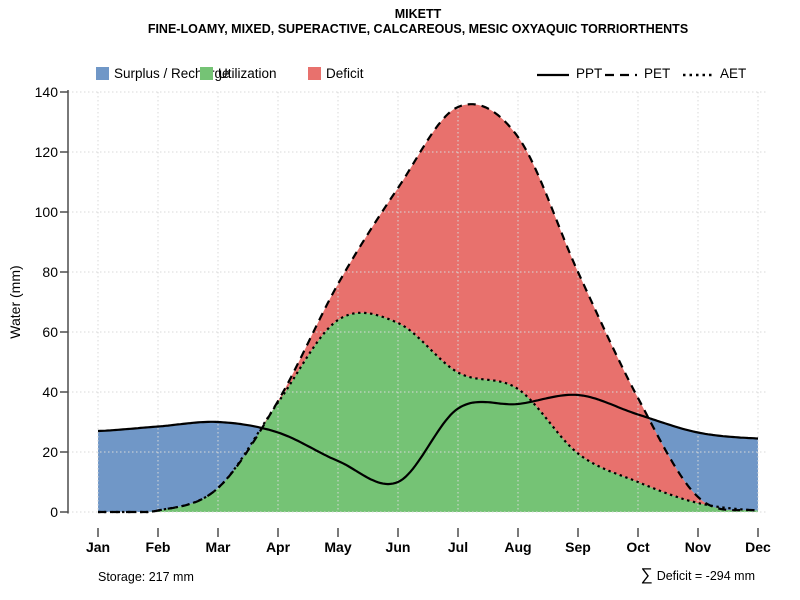 The height and width of the screenshot is (600, 800). Describe the element at coordinates (50, 392) in the screenshot. I see `y-tick-label: 40` at that location.